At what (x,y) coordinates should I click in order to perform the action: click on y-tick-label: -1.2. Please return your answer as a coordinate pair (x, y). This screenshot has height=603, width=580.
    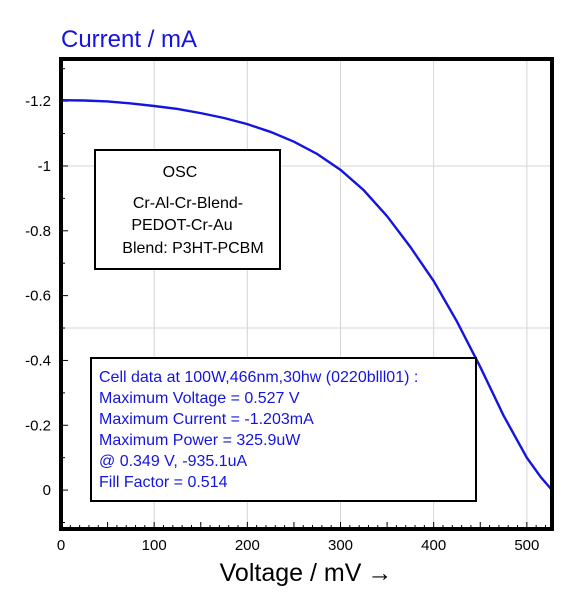
    Looking at the image, I should click on (38, 101).